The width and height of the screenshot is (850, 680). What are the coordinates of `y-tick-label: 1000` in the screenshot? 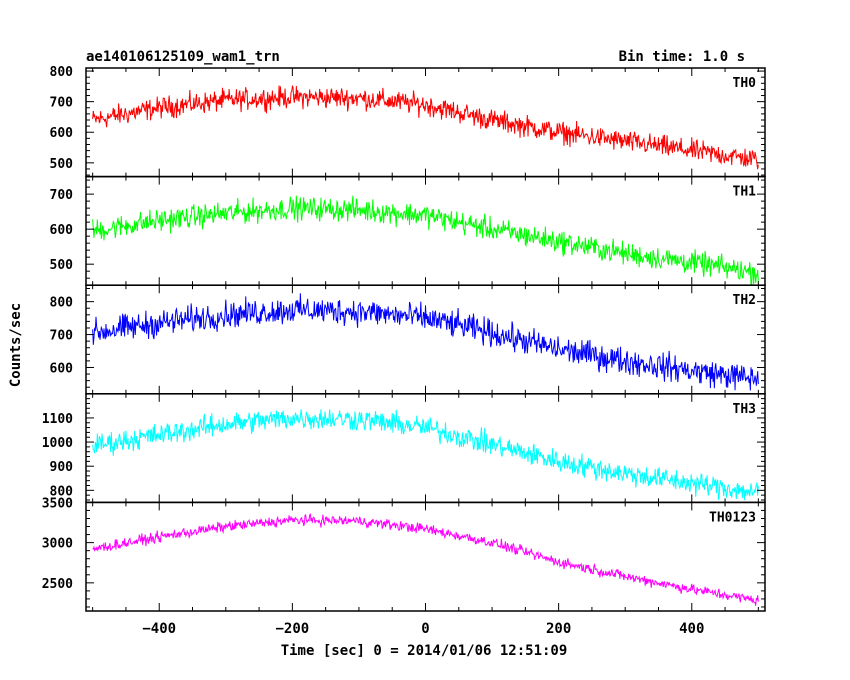 It's located at (57, 443).